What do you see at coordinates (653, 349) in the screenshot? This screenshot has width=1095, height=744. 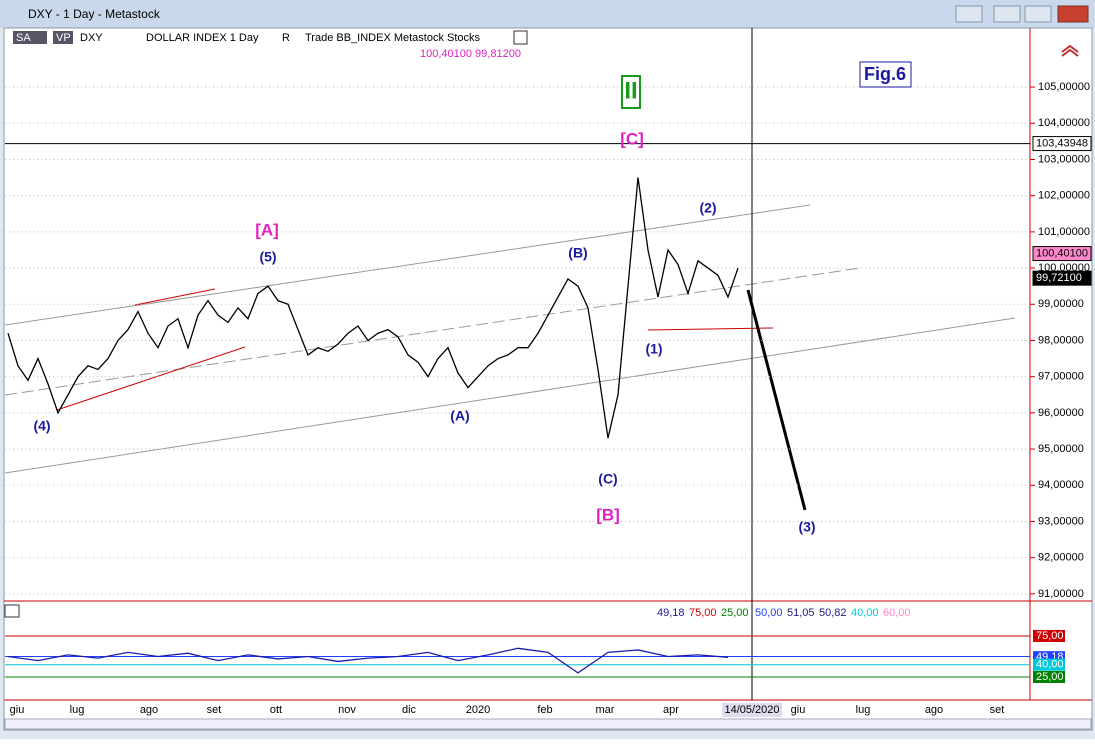 I see `wave-label: (1)` at bounding box center [653, 349].